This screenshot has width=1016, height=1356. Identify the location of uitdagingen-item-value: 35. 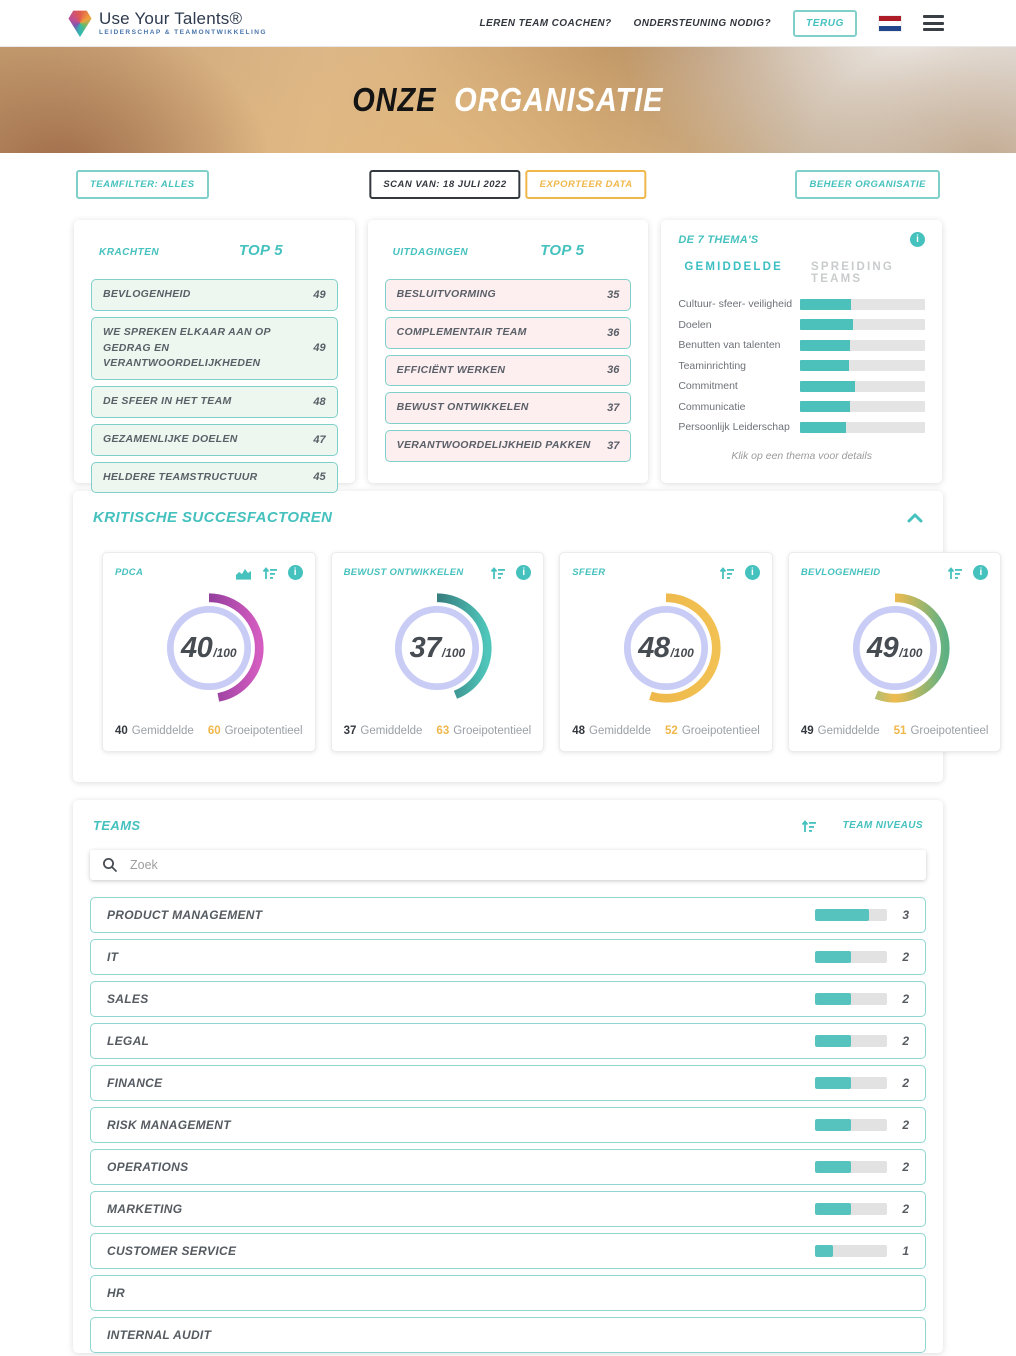
(613, 294).